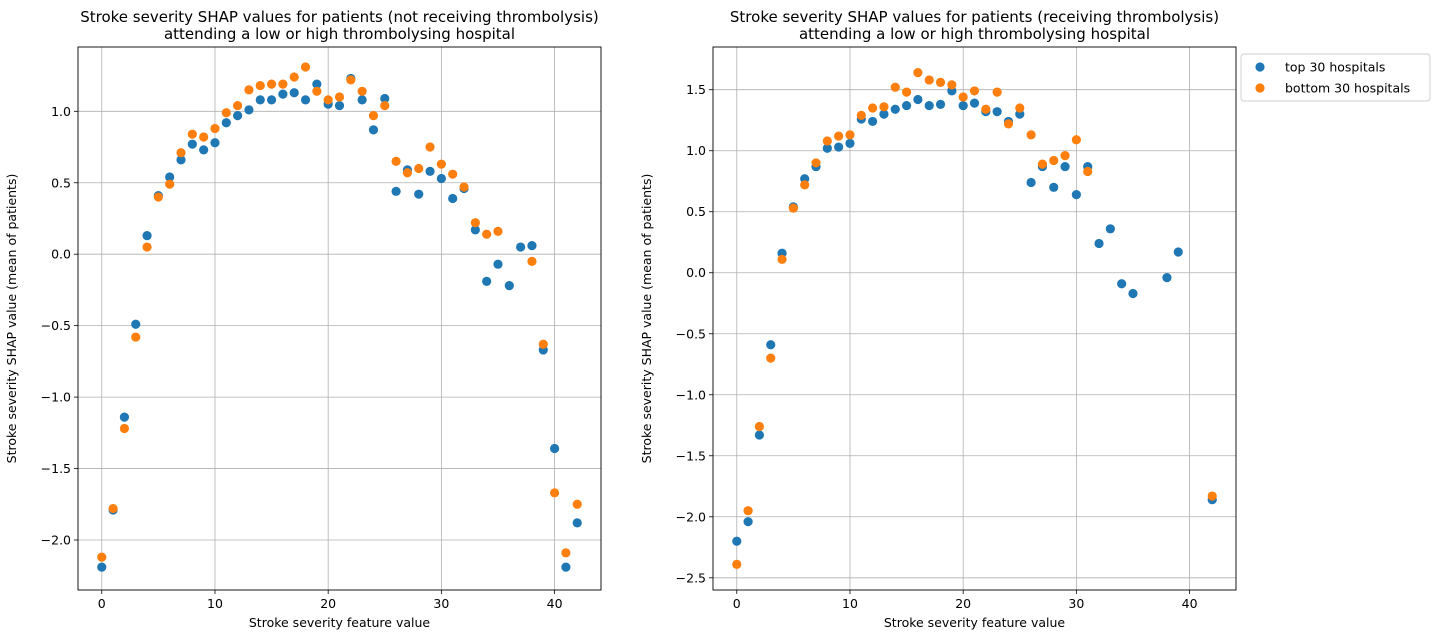 The height and width of the screenshot is (640, 1439). What do you see at coordinates (696, 211) in the screenshot?
I see `right-y-tick-label: 0.5` at bounding box center [696, 211].